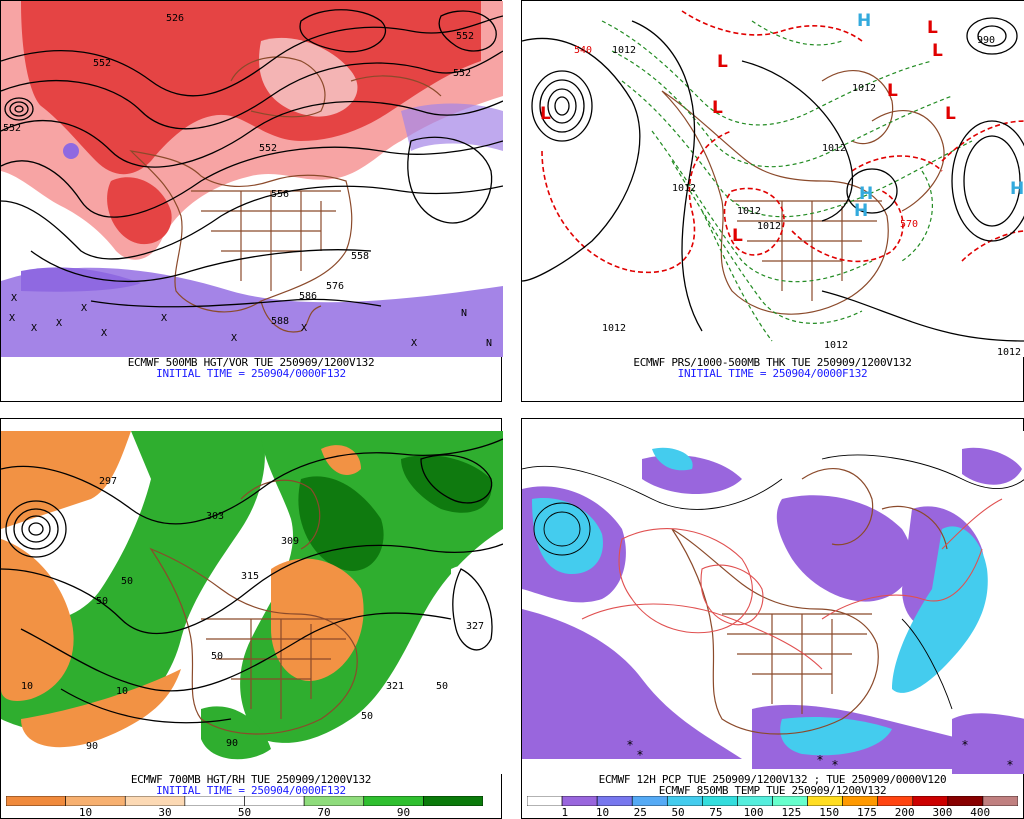 The height and width of the screenshot is (819, 1024). Describe the element at coordinates (251, 362) in the screenshot. I see `caption-500mb: ECMWF 500MB HGT/VOR TUE 250909/1200V132` at that location.